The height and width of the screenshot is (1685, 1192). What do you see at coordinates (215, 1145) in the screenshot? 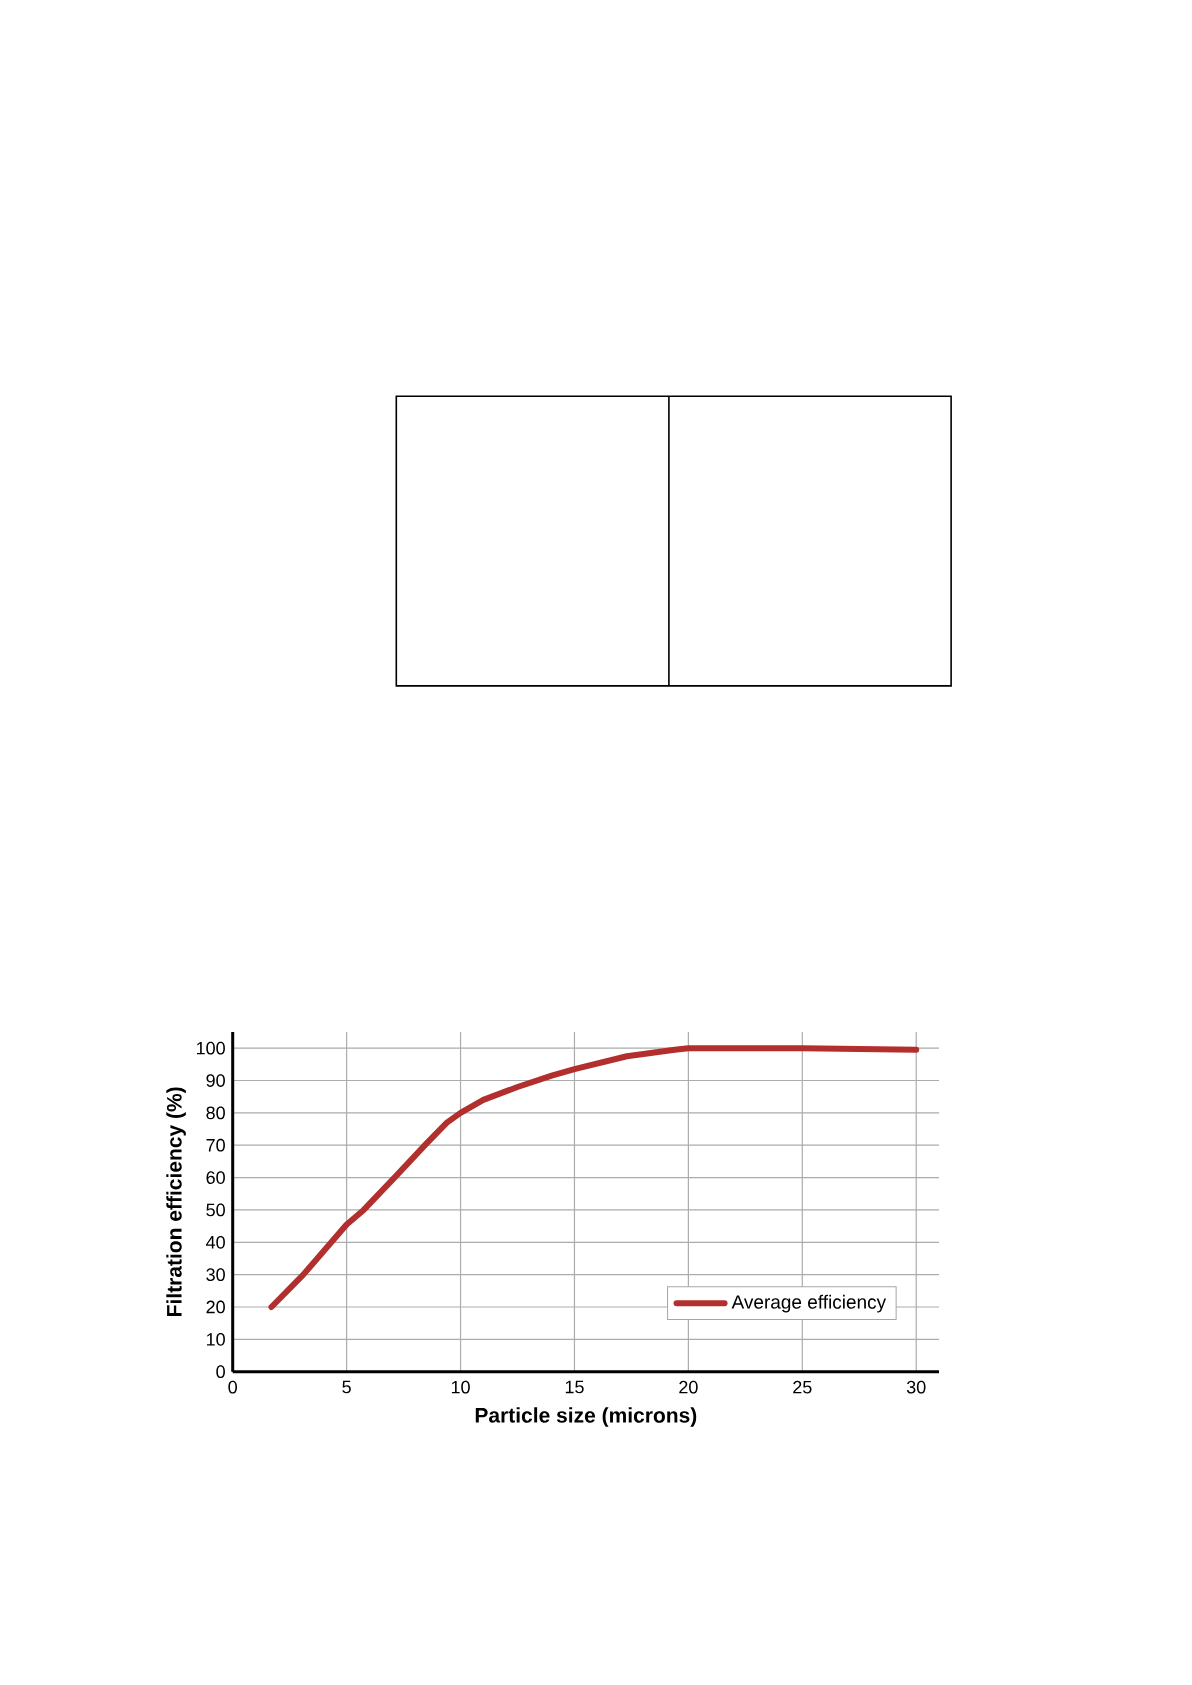
I see `y-tick-label: 70` at bounding box center [215, 1145].